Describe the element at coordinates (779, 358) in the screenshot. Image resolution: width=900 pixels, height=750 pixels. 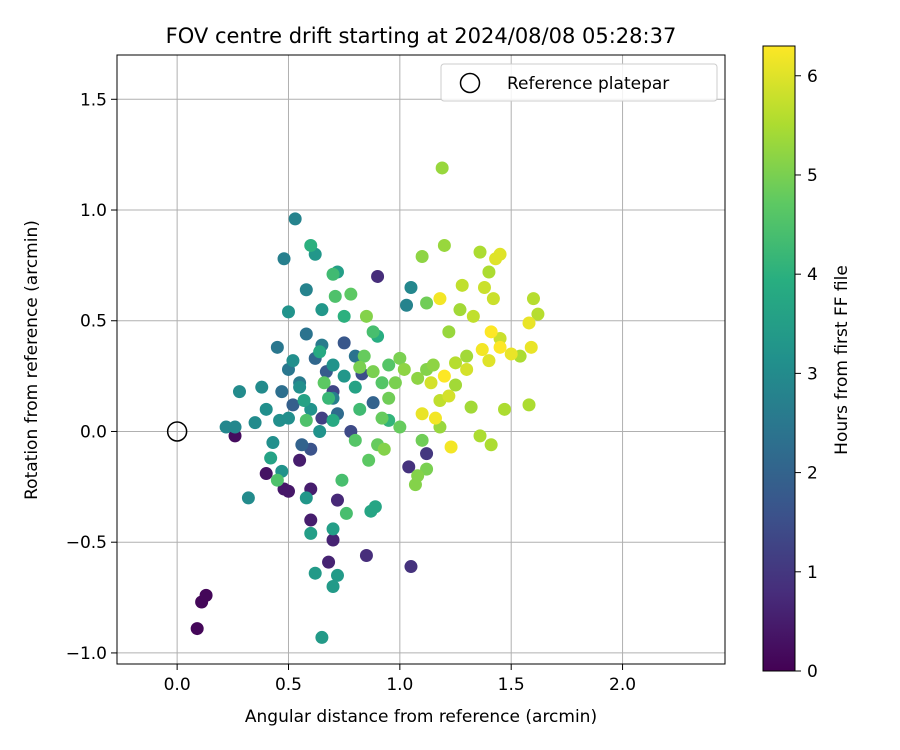
I see `colorbar-gradient` at that location.